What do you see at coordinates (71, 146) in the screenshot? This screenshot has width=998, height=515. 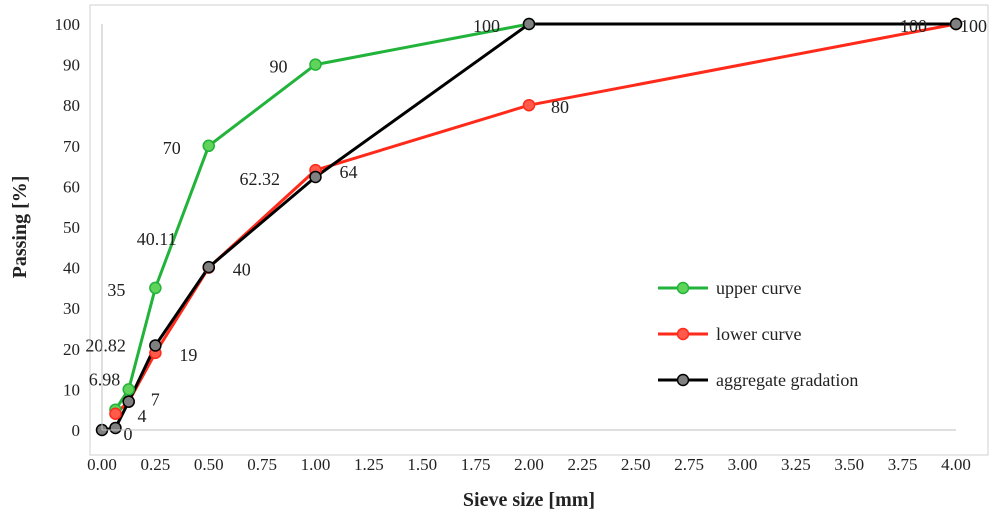 I see `y-tick-label: 70` at bounding box center [71, 146].